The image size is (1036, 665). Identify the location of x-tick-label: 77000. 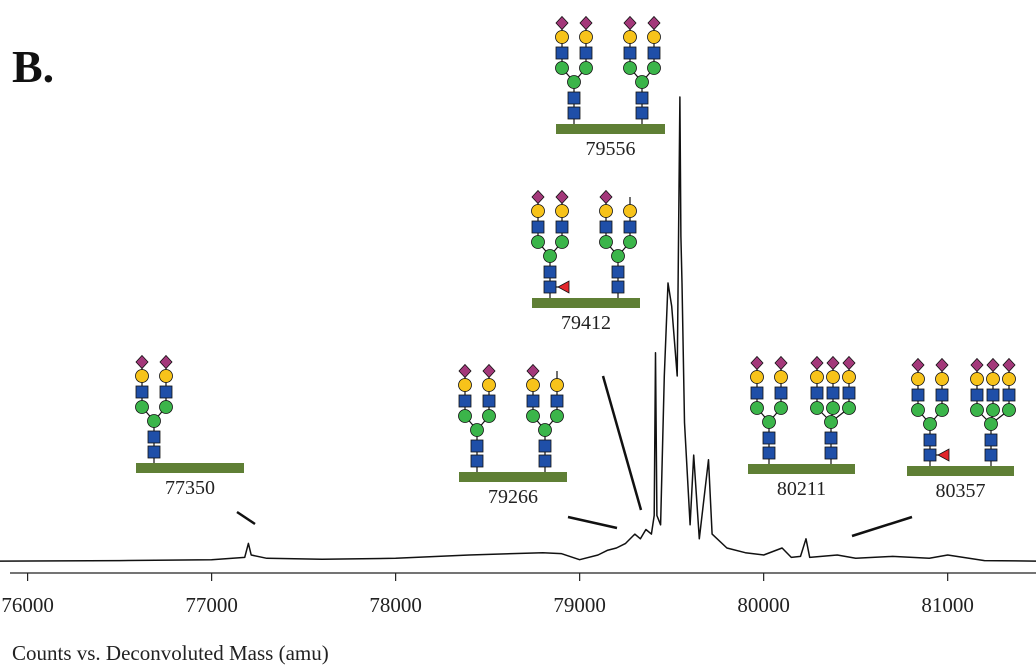
(211, 605).